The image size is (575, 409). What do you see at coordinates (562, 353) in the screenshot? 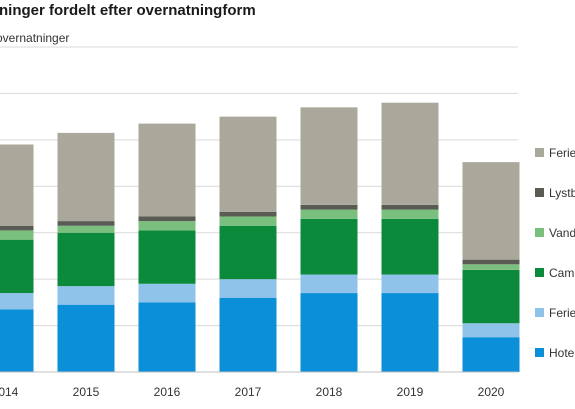
I see `legend-label: Hote` at bounding box center [562, 353].